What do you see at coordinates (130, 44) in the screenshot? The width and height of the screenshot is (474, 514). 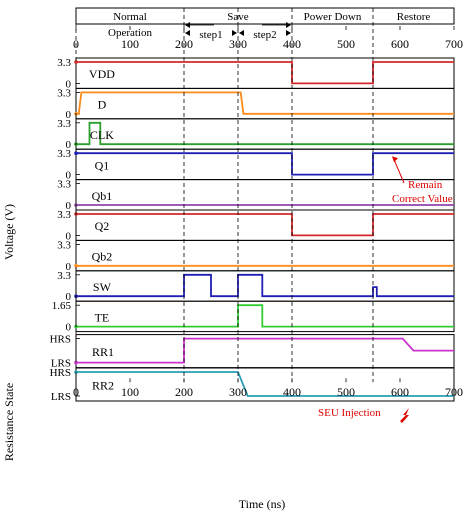 I see `top-tick-label-100: 100` at bounding box center [130, 44].